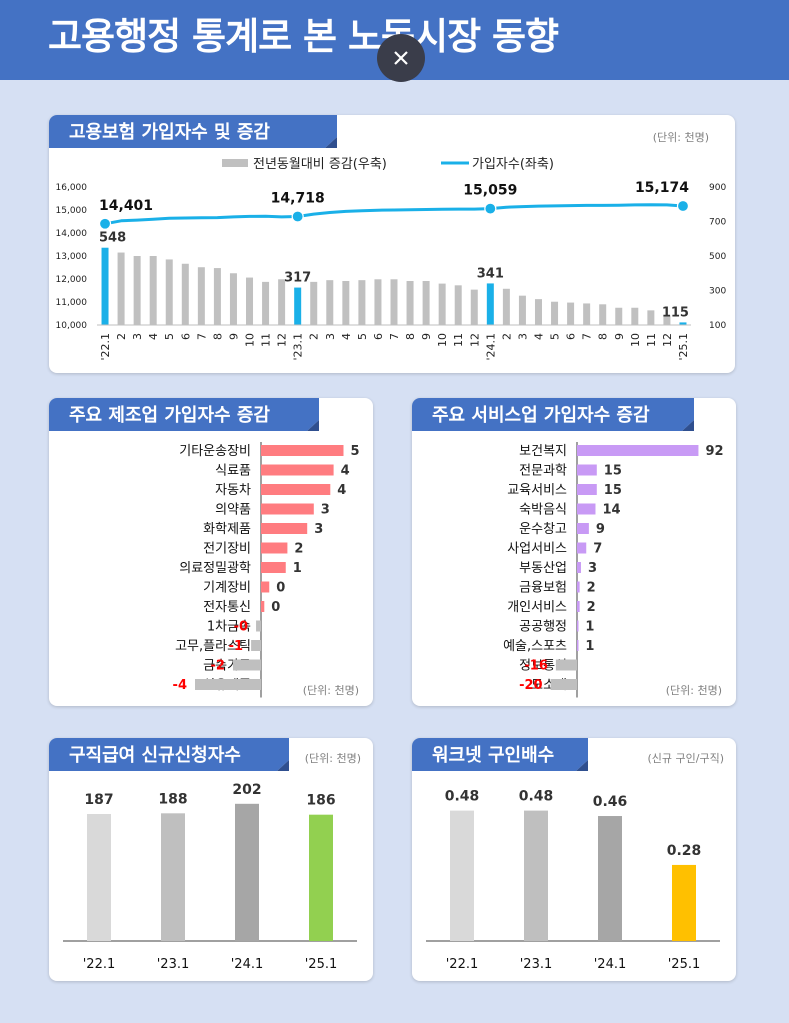 Image resolution: width=789 pixels, height=1023 pixels. I want to click on value-label: 0, so click(275, 607).